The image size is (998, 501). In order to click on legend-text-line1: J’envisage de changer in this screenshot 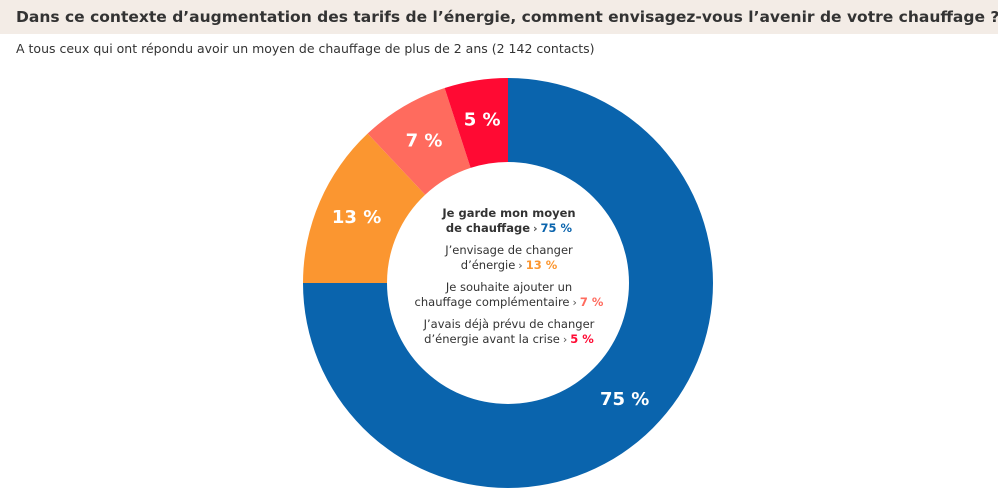, I will do `click(509, 250)`.